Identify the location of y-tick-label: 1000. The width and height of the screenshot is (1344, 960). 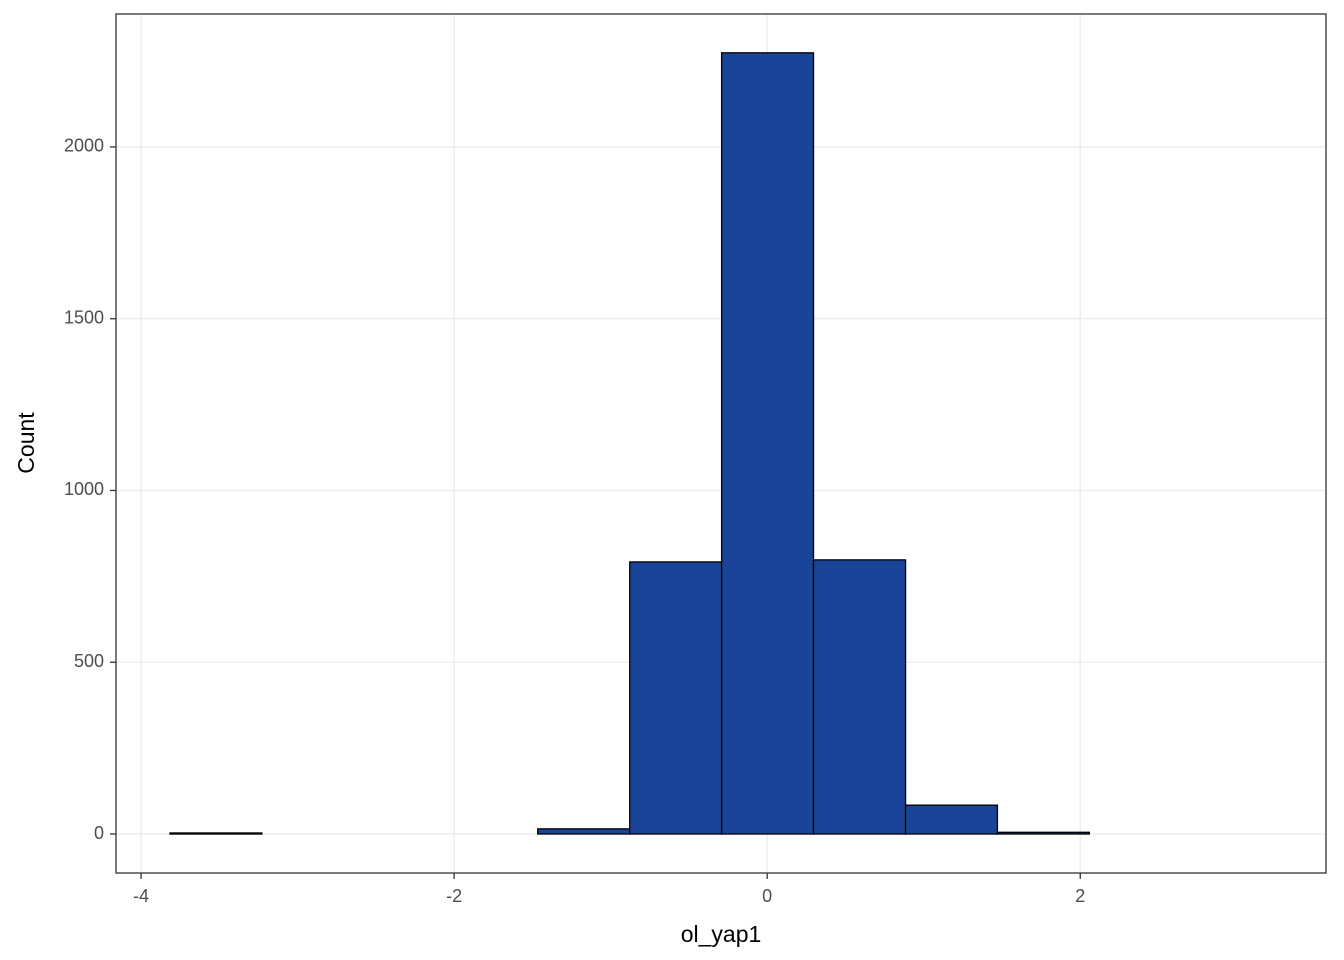
(84, 489).